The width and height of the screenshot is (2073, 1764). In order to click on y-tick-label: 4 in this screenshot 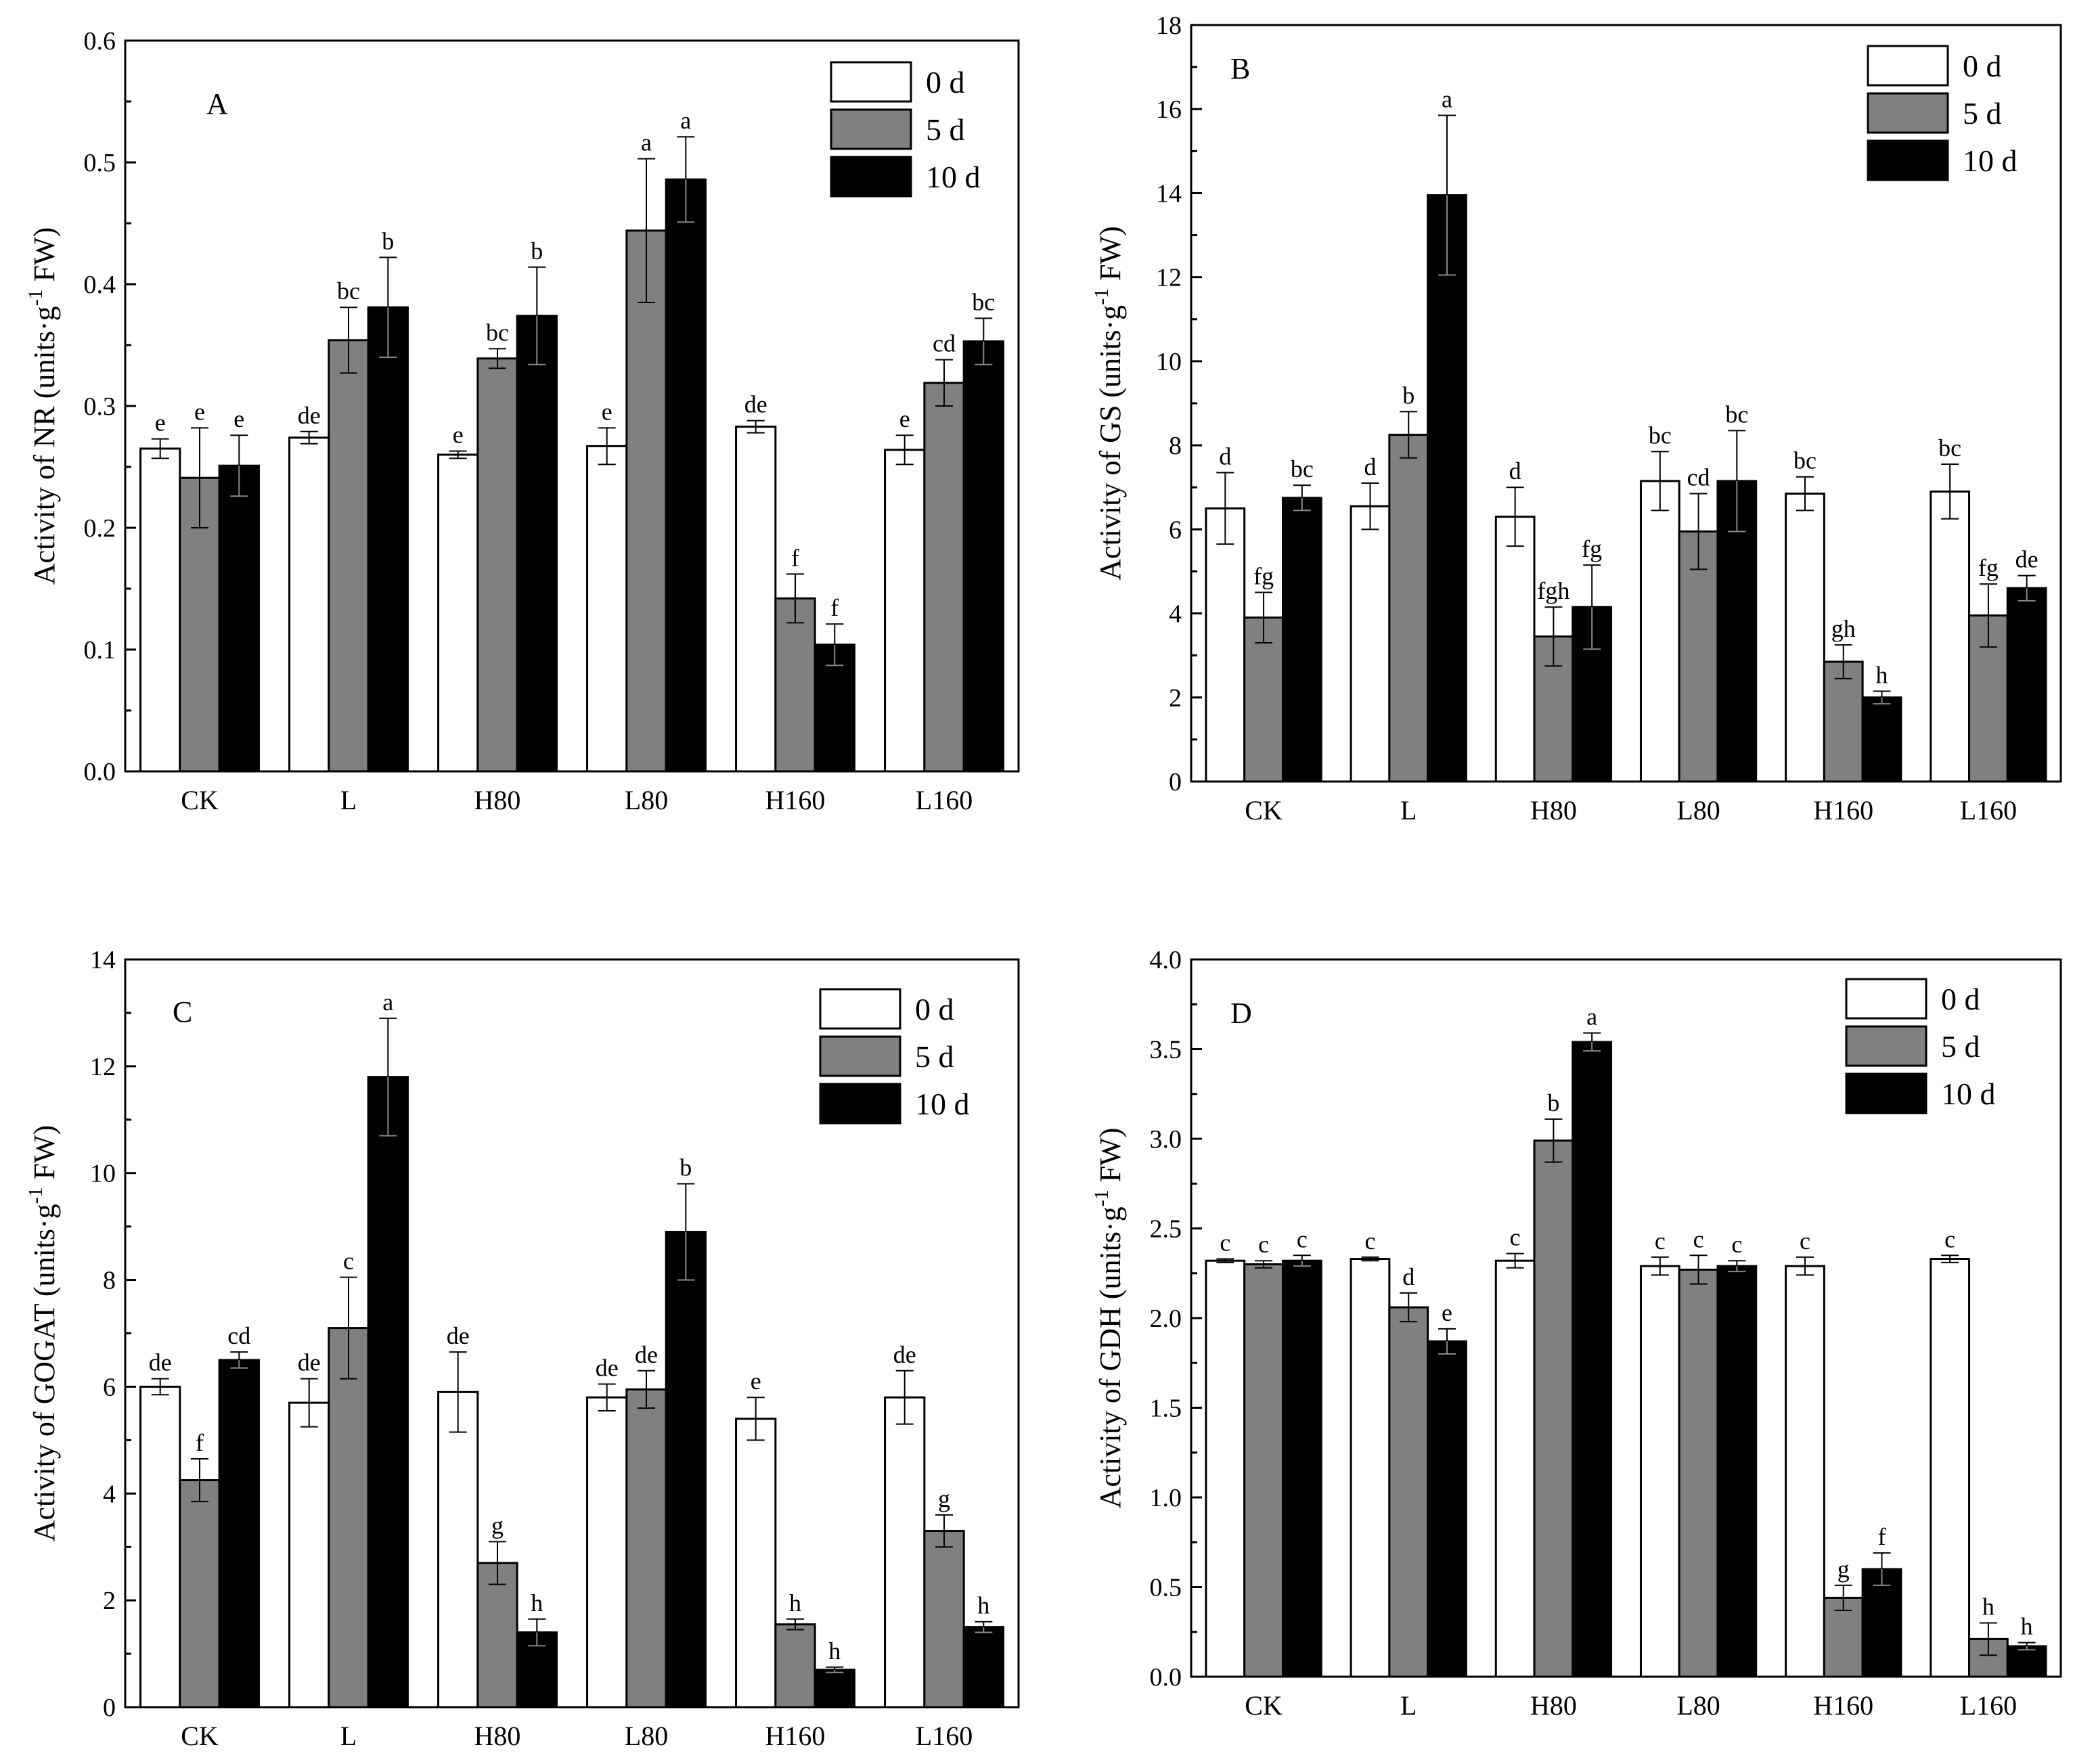, I will do `click(109, 1494)`.